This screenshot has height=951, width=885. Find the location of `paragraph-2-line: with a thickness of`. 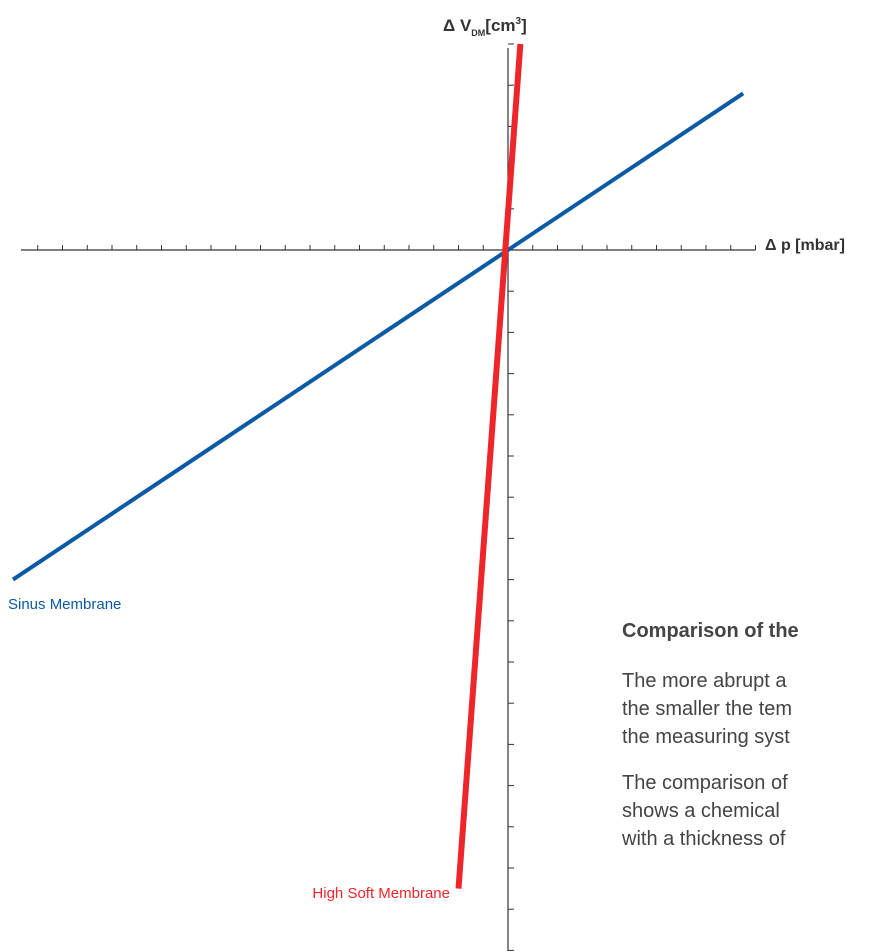

paragraph-2-line: with a thickness of is located at coordinates (704, 839).